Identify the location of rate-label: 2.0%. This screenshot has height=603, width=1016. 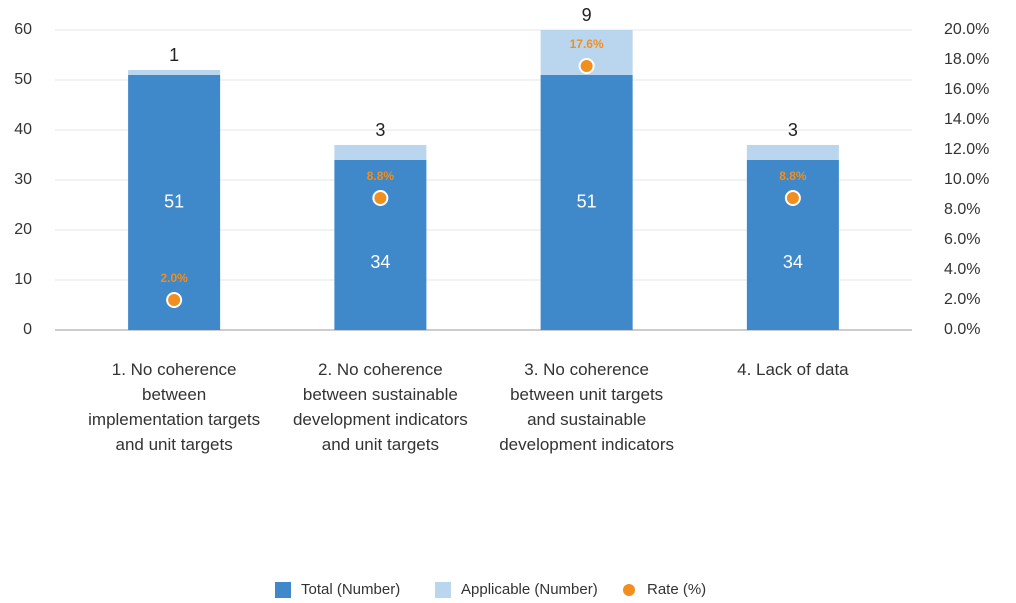
(174, 278).